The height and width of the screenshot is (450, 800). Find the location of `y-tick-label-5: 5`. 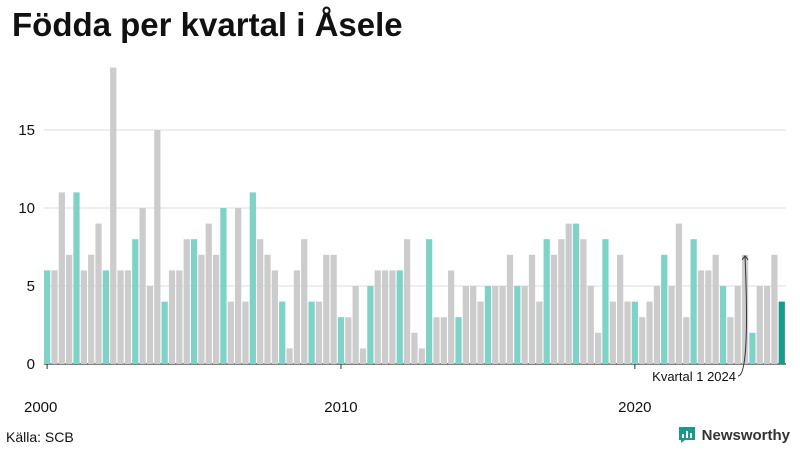

y-tick-label-5: 5 is located at coordinates (31, 286).